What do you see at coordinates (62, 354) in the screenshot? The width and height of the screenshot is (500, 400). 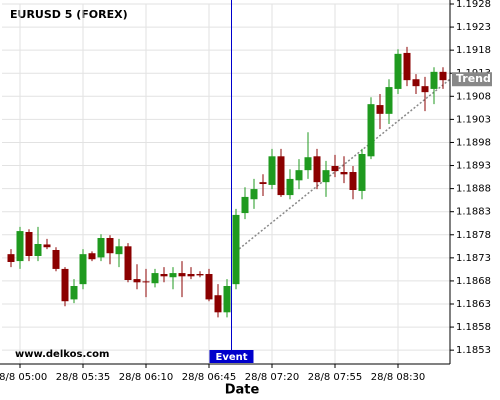 I see `watermark: www.delkos.com` at bounding box center [62, 354].